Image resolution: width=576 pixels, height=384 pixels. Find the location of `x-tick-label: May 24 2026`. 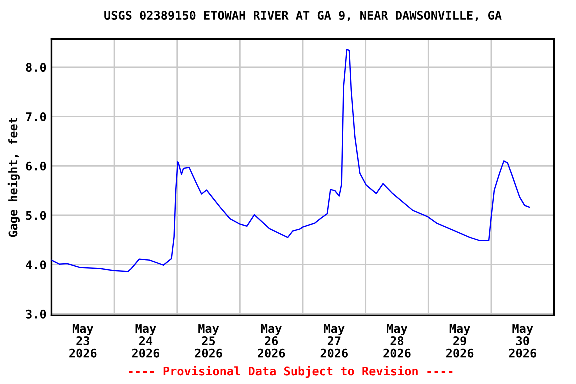

x-tick-label: May 24 2026 is located at coordinates (146, 341).